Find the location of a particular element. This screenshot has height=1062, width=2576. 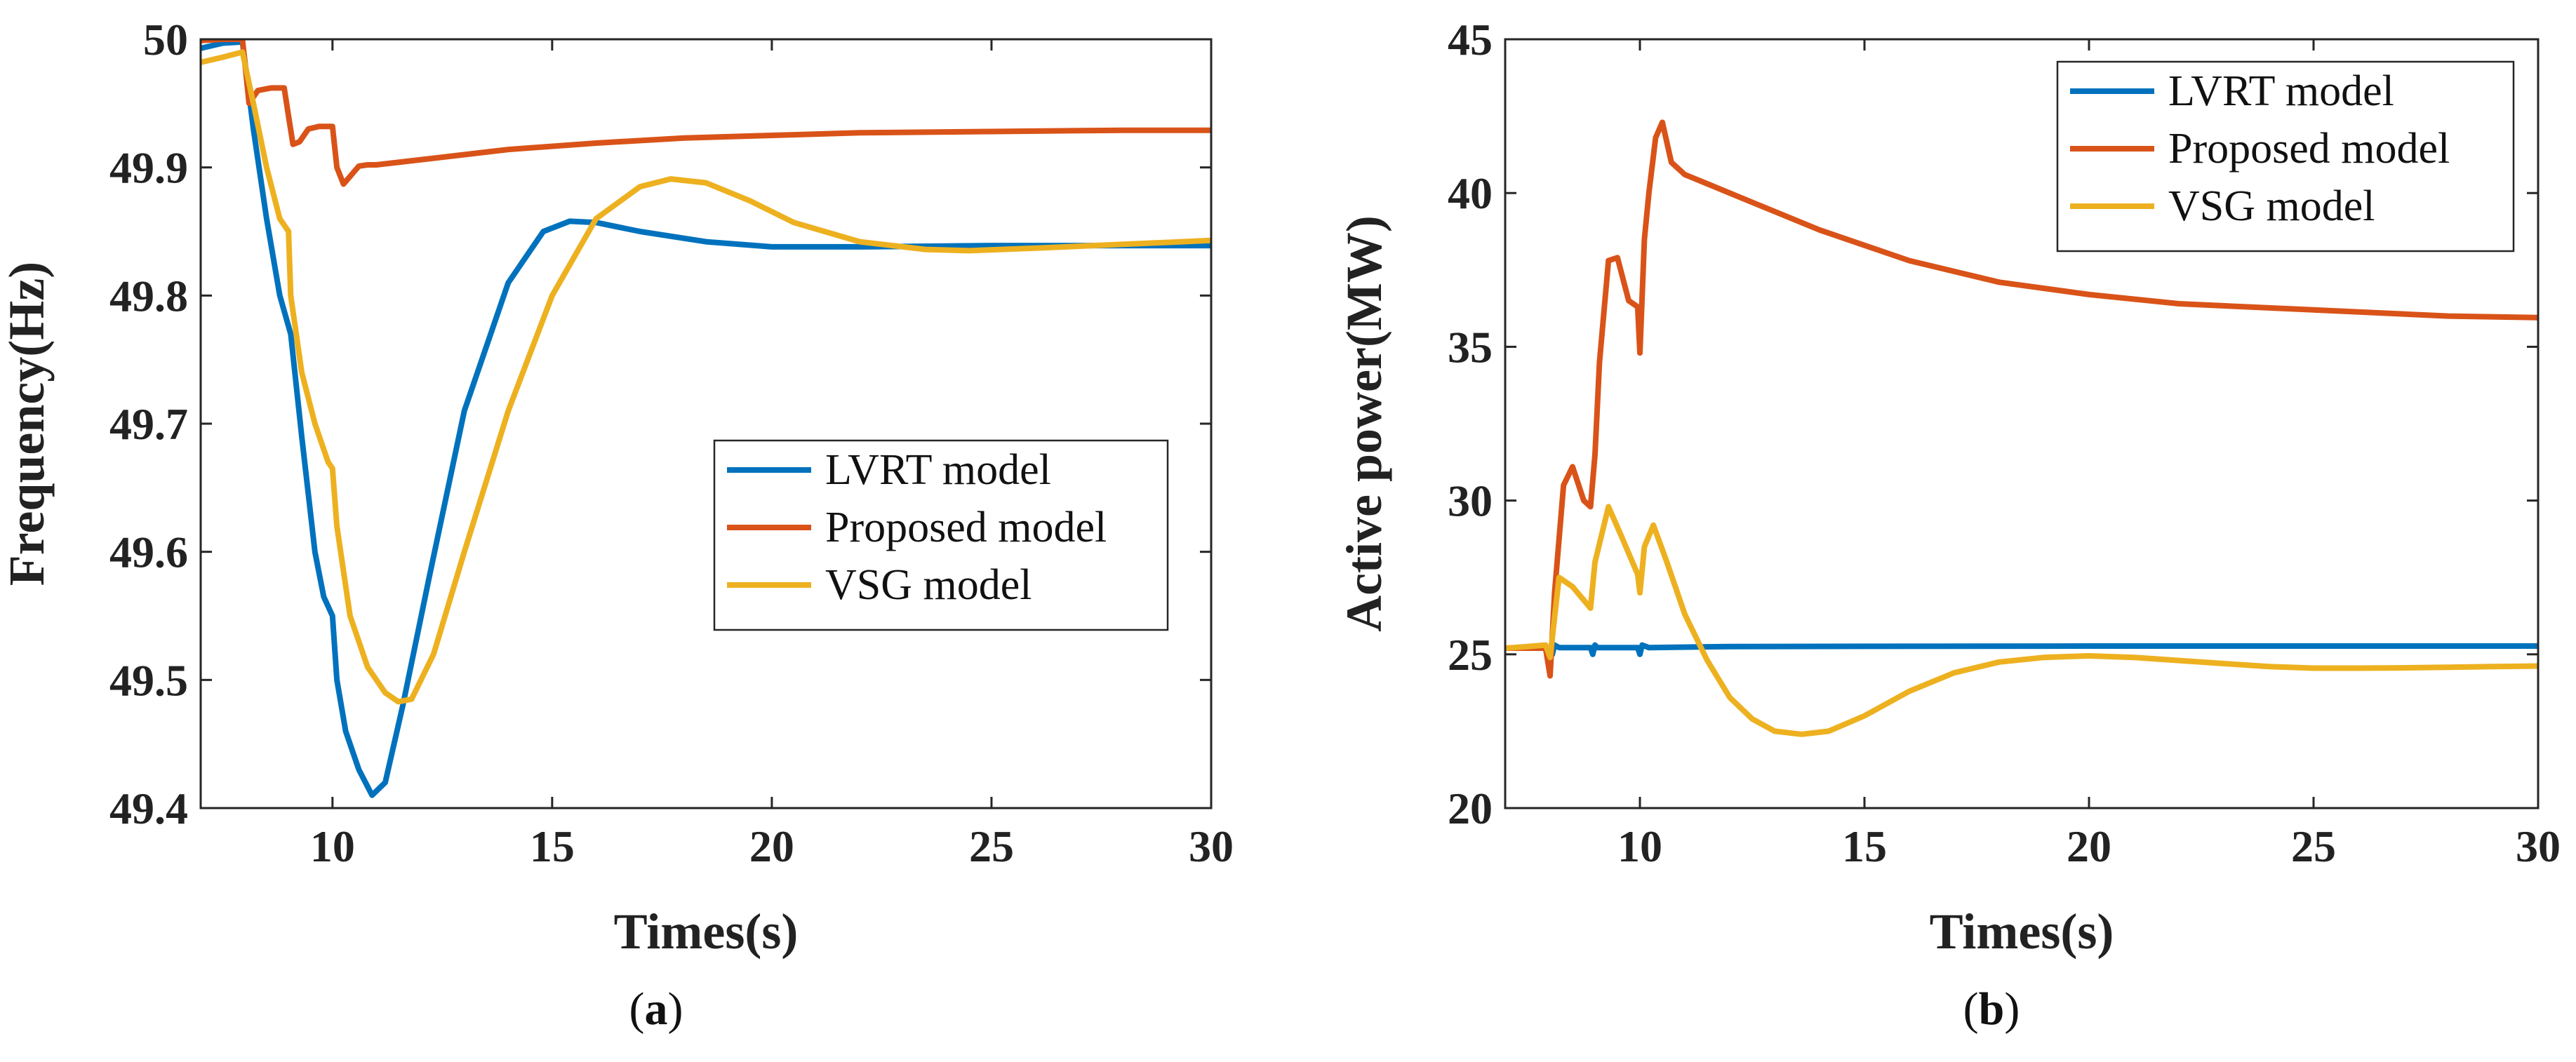

caption-letter: a is located at coordinates (656, 1009).